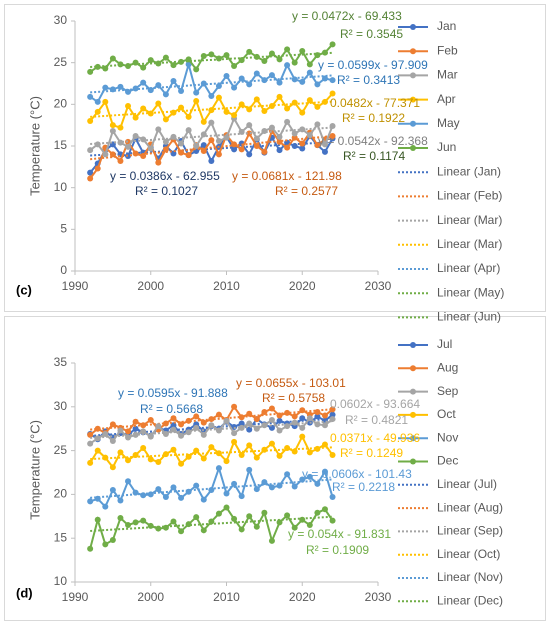 This screenshot has height=625, width=550. What do you see at coordinates (371, 34) in the screenshot?
I see `annotation: R² = 0.3545` at bounding box center [371, 34].